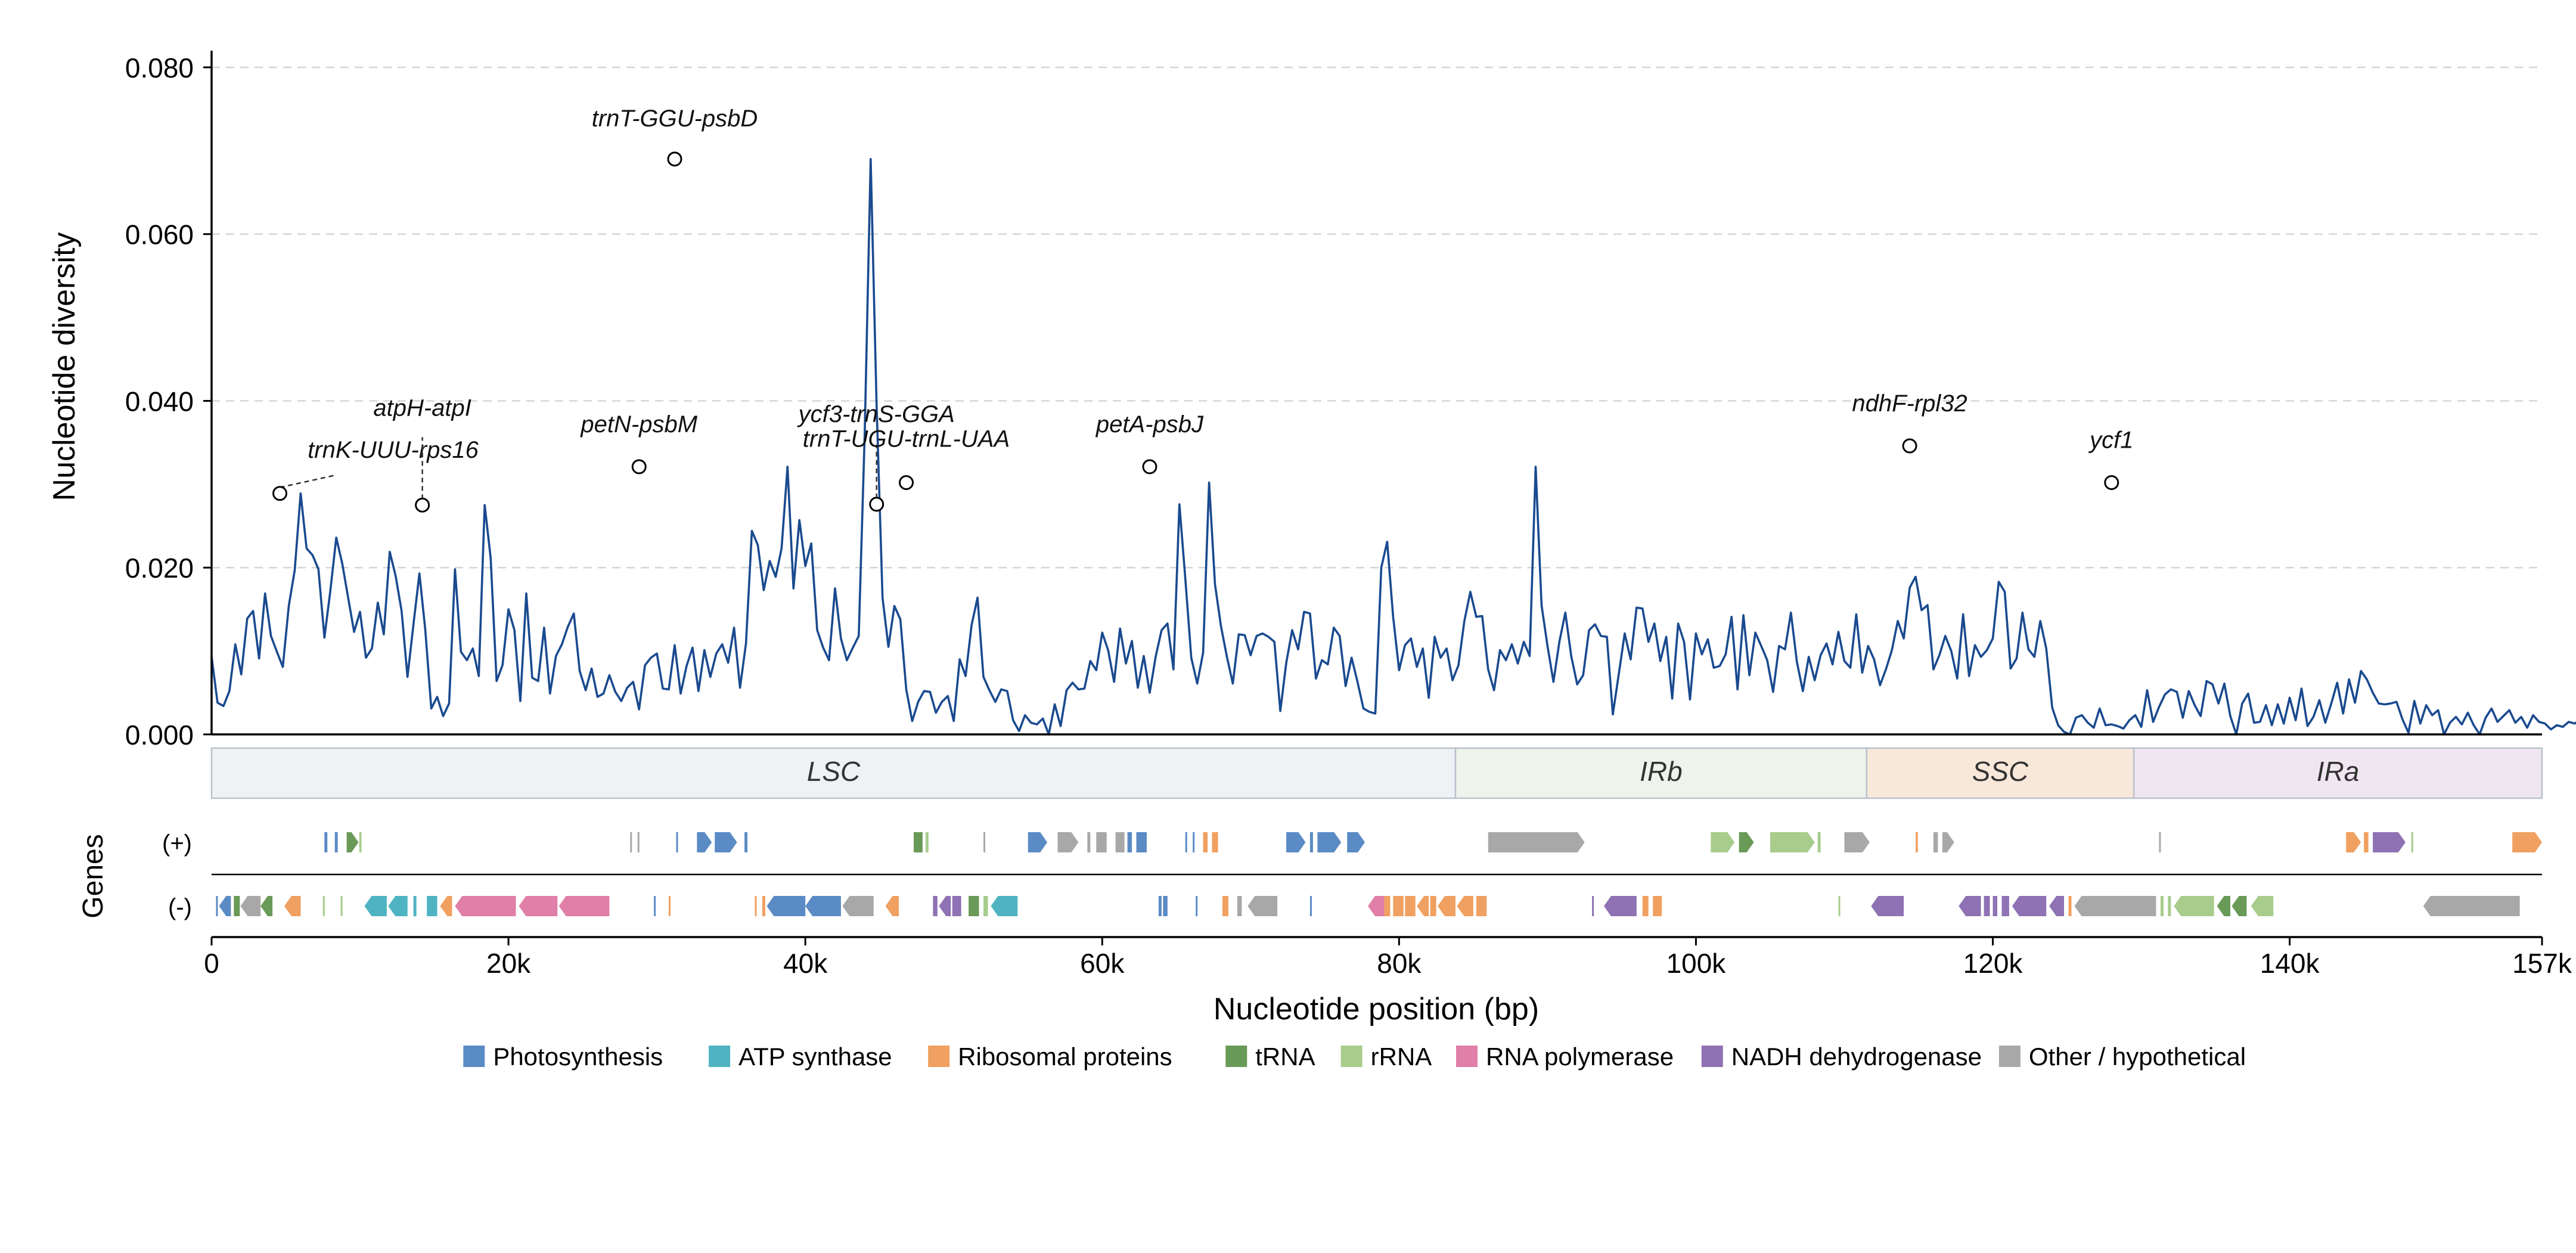 This screenshot has height=1253, width=2576. I want to click on peak-label: ndhF-rpl32, so click(1910, 403).